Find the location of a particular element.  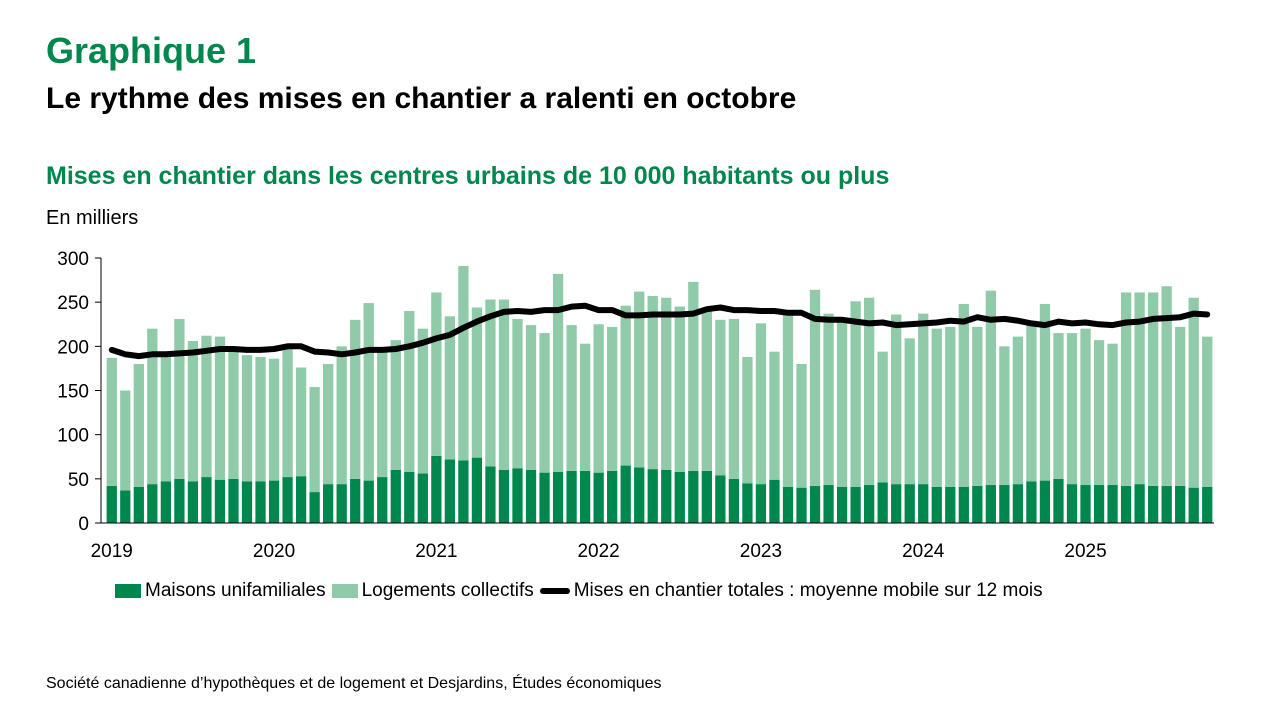

legend-swatch-line is located at coordinates (554, 591).